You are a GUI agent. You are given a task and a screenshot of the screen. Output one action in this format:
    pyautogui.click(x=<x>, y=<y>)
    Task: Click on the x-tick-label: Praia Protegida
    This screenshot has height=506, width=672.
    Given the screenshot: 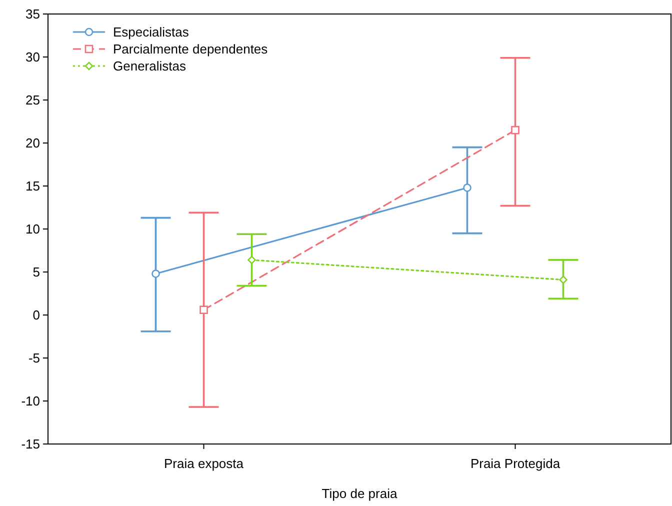 What is the action you would take?
    pyautogui.click(x=515, y=463)
    